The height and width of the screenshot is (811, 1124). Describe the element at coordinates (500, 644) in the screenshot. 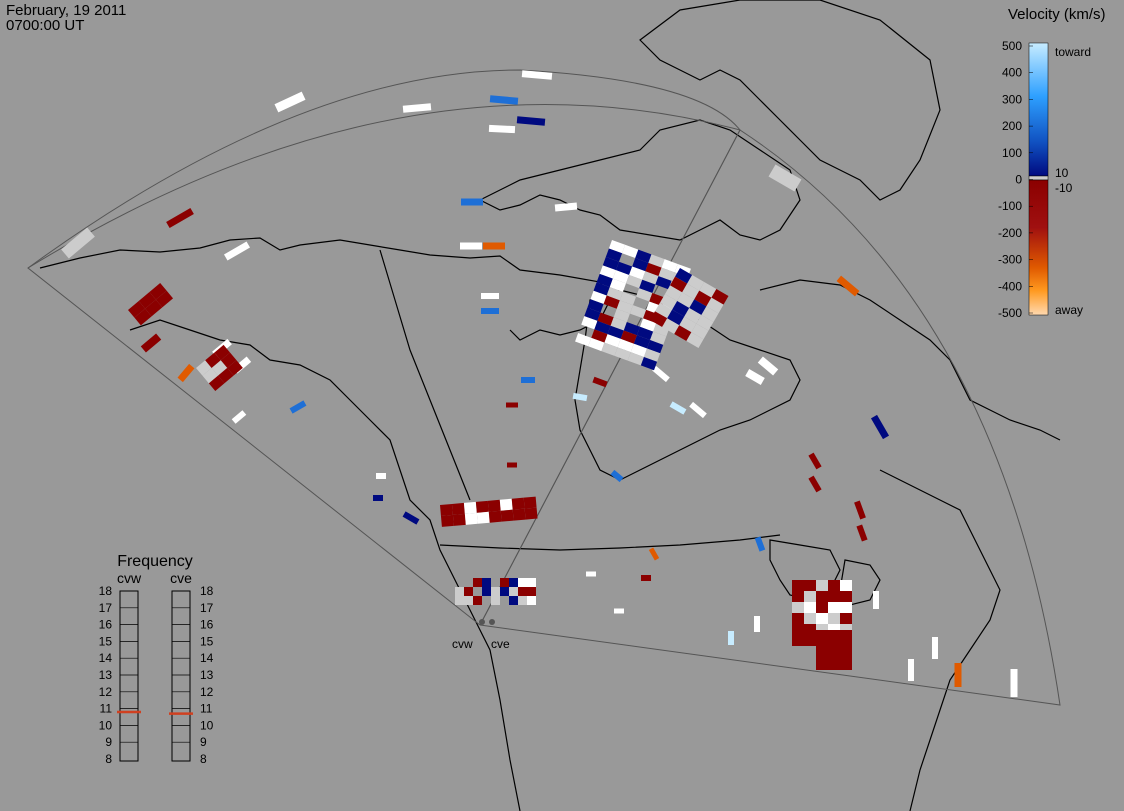

I see `radar-label-cve: cve` at that location.